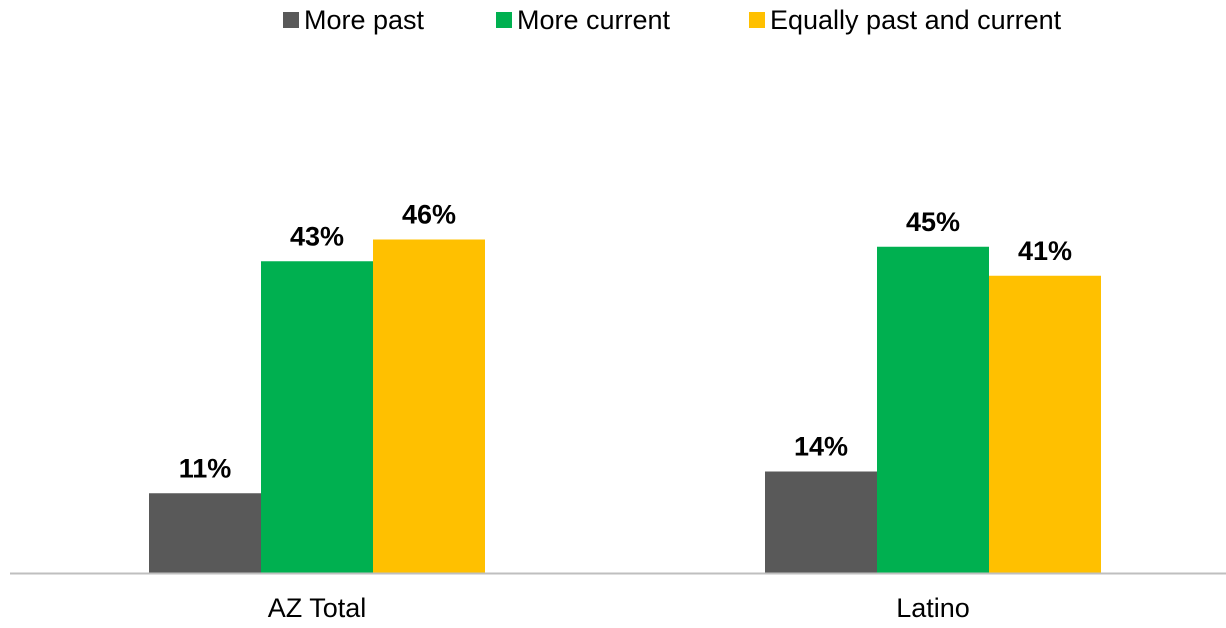  I want to click on legend-label-equally: Equally past and current, so click(916, 19).